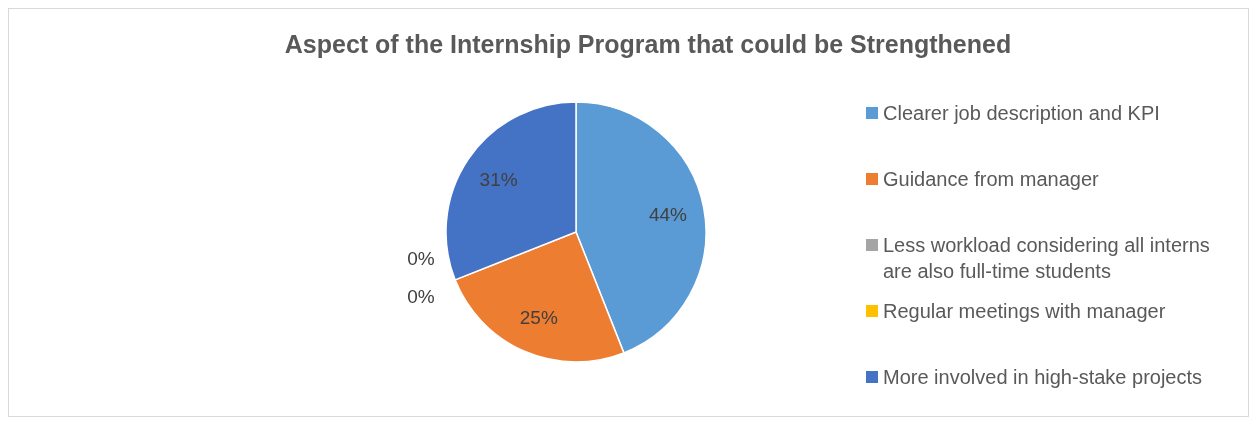  Describe the element at coordinates (498, 179) in the screenshot. I see `data-label: 31%` at that location.